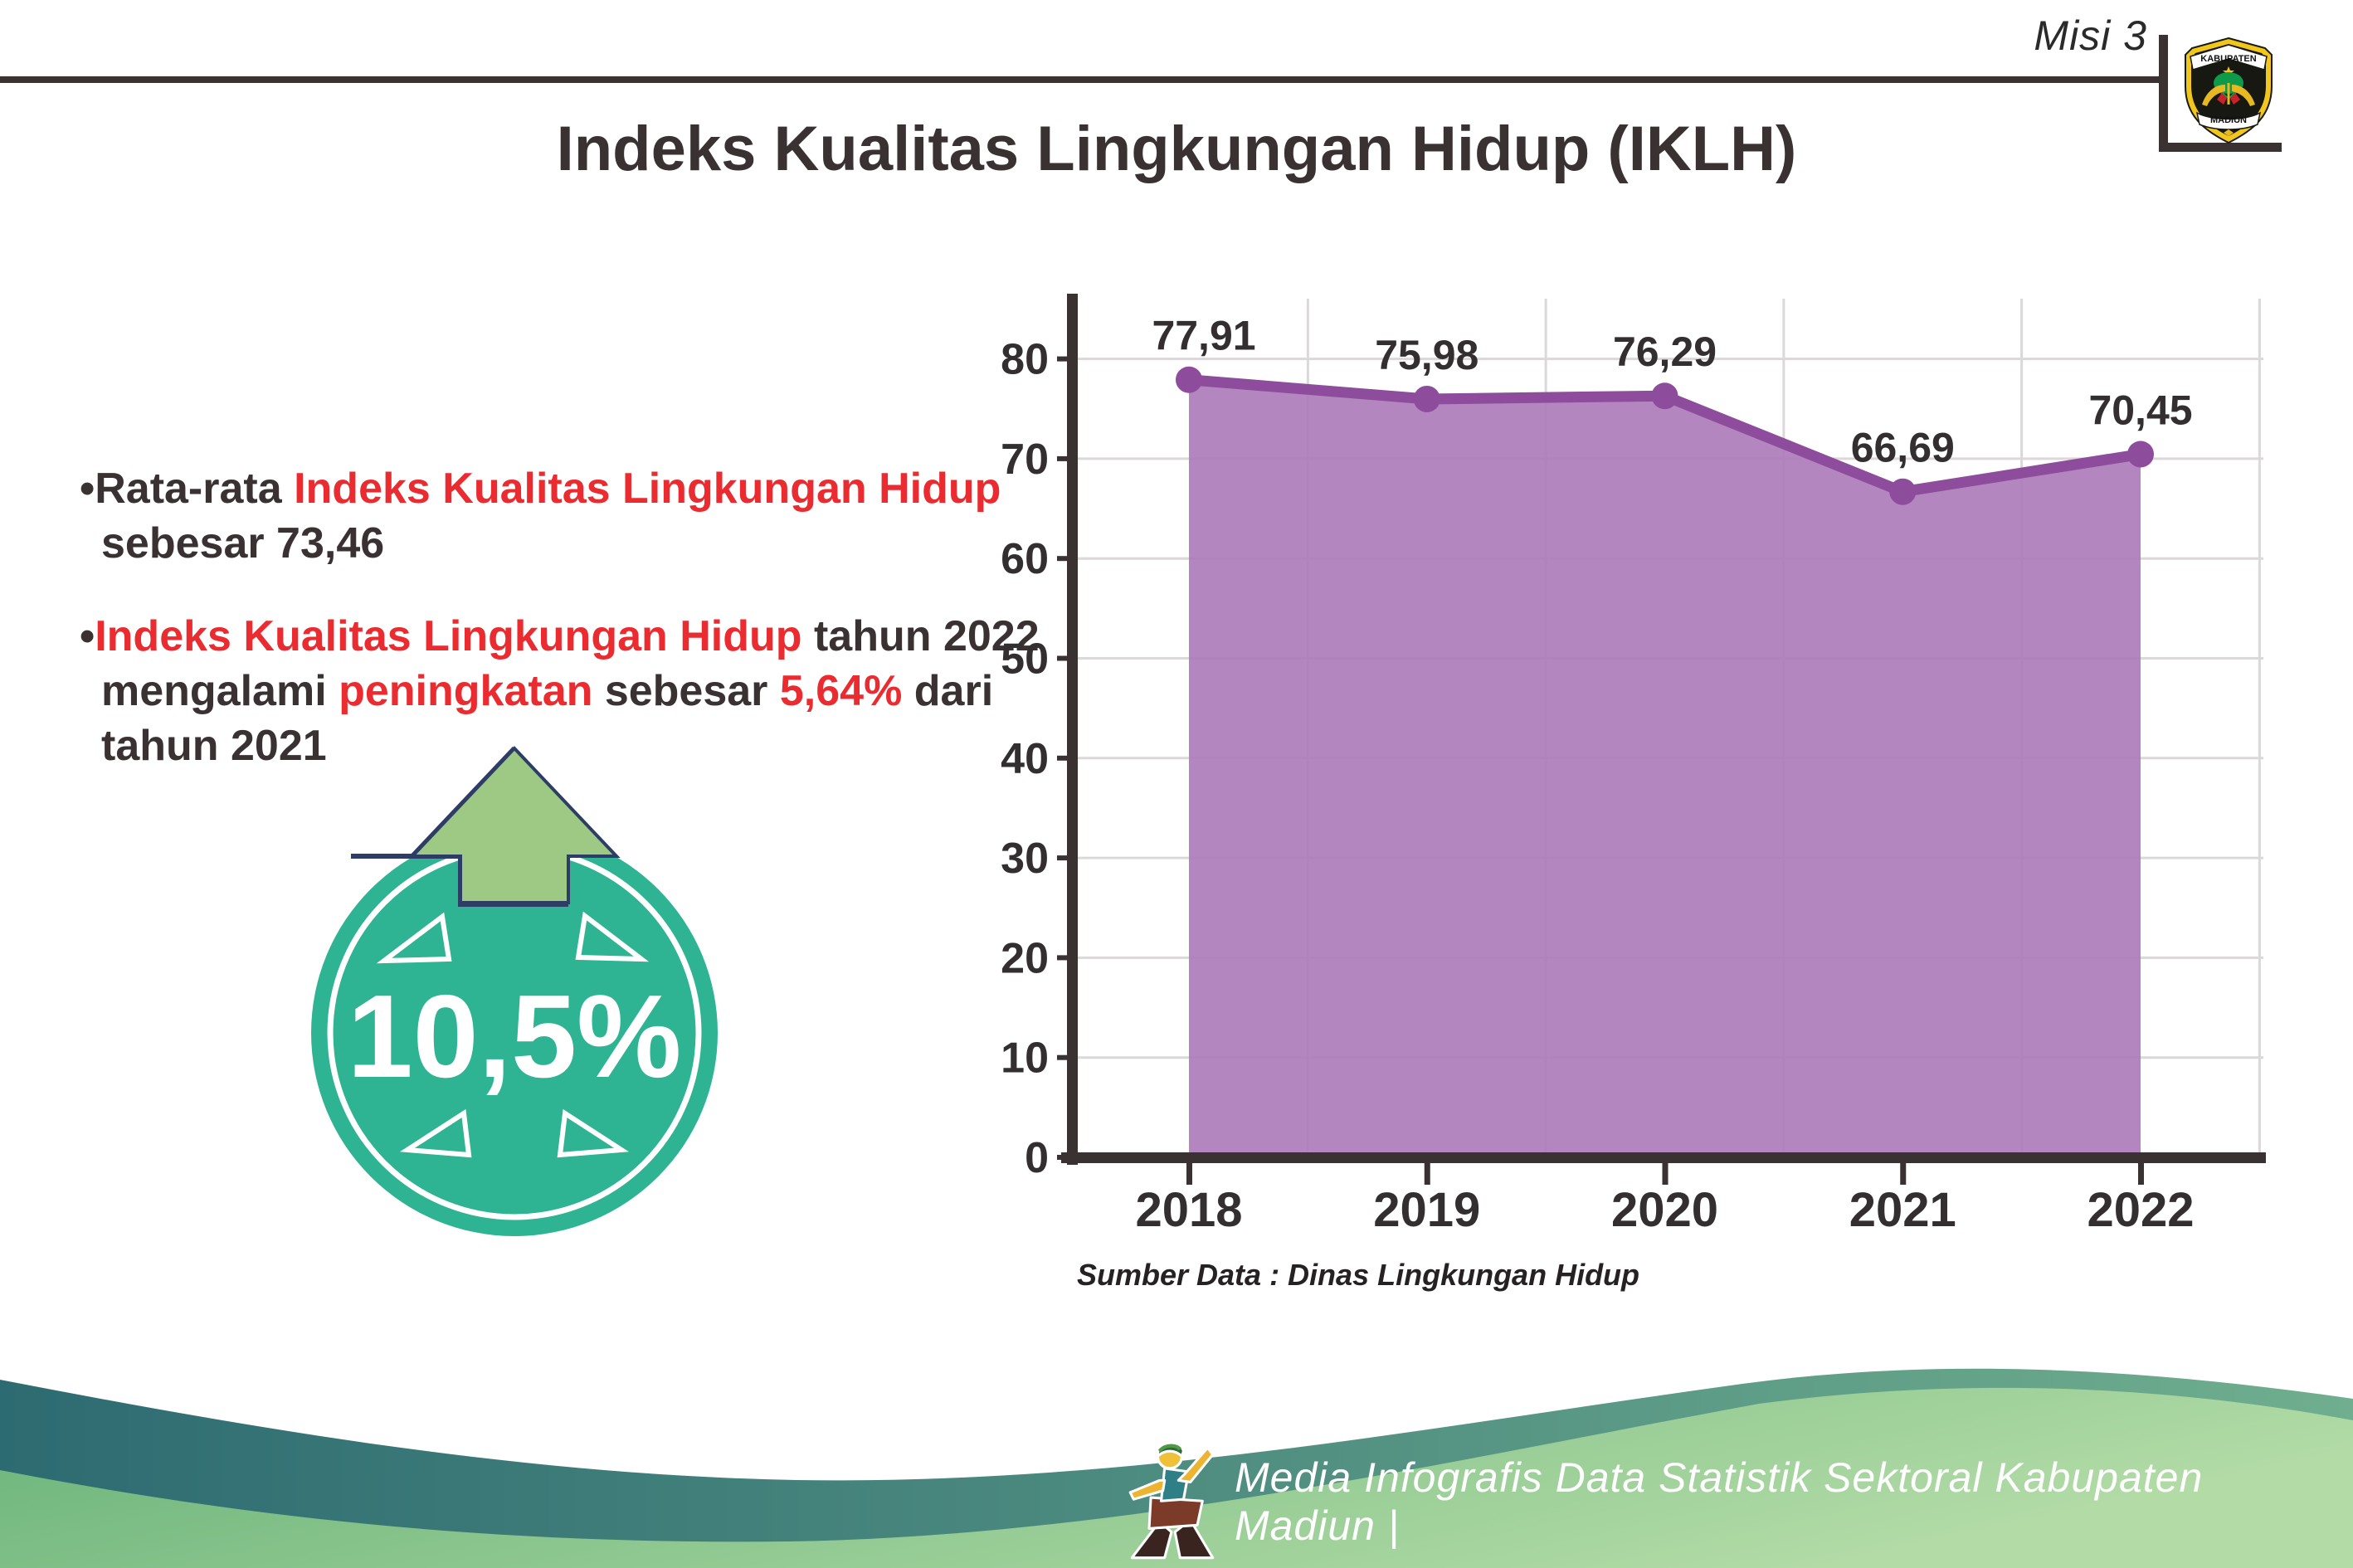  I want to click on badge-circle, so click(514, 1033).